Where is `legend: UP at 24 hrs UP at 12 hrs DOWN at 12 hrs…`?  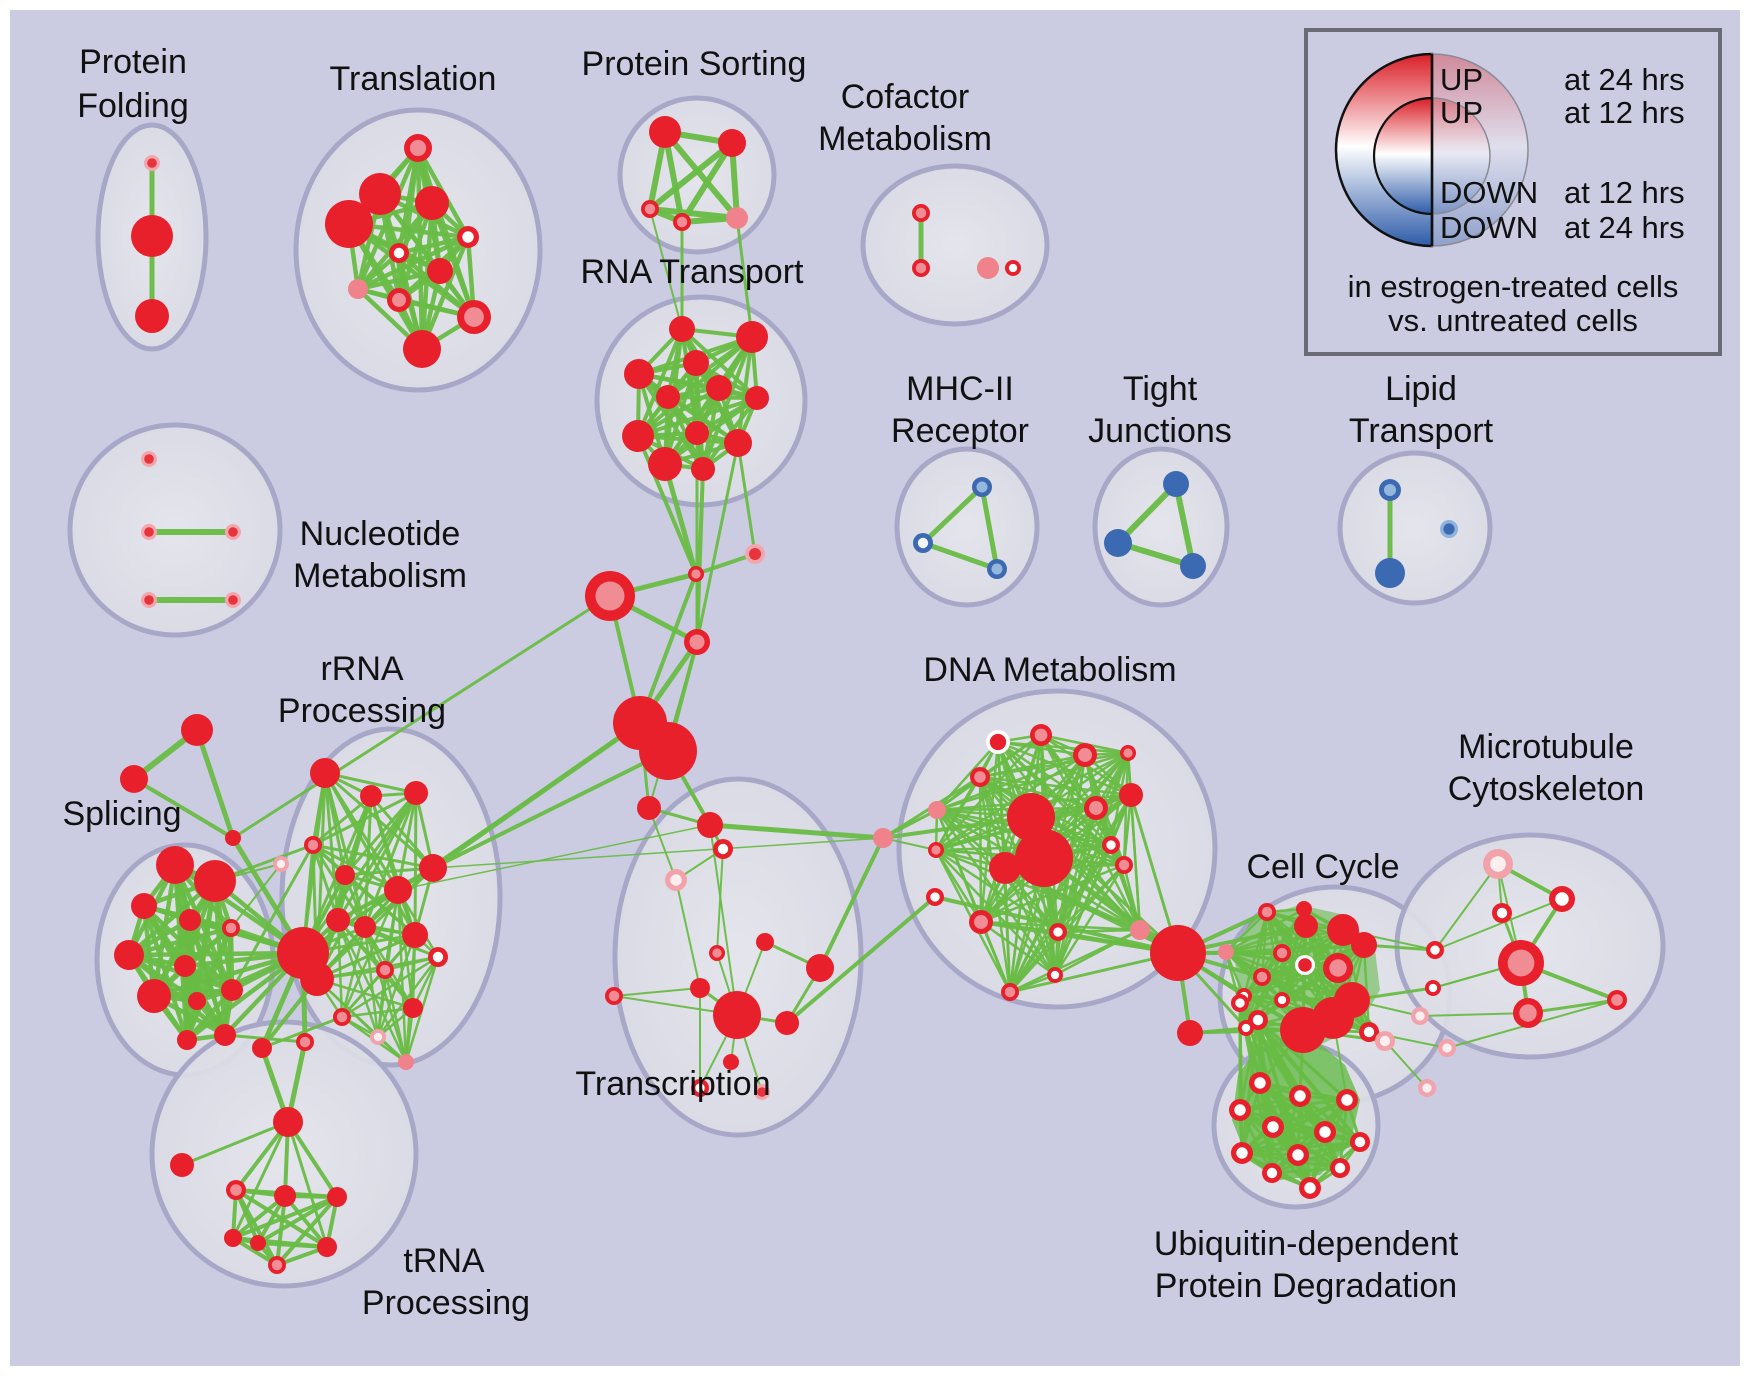 legend: UP at 24 hrs UP at 12 hrs DOWN at 12 hrs… is located at coordinates (1513, 192).